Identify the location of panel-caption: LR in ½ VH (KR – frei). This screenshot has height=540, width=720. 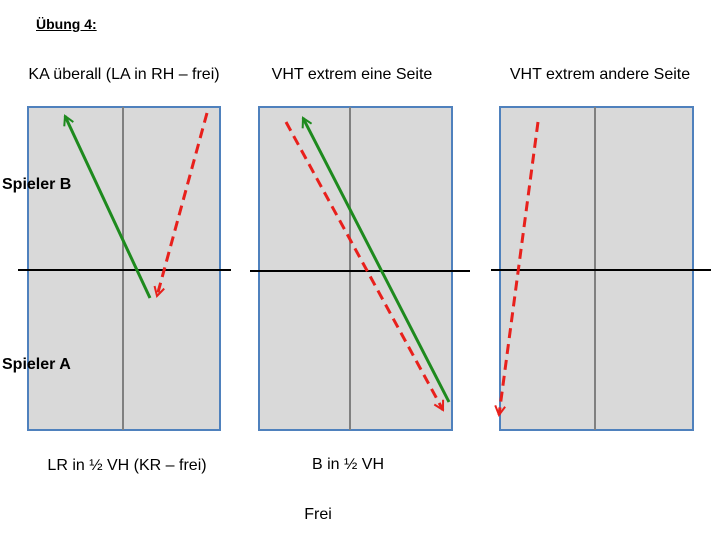
(127, 465).